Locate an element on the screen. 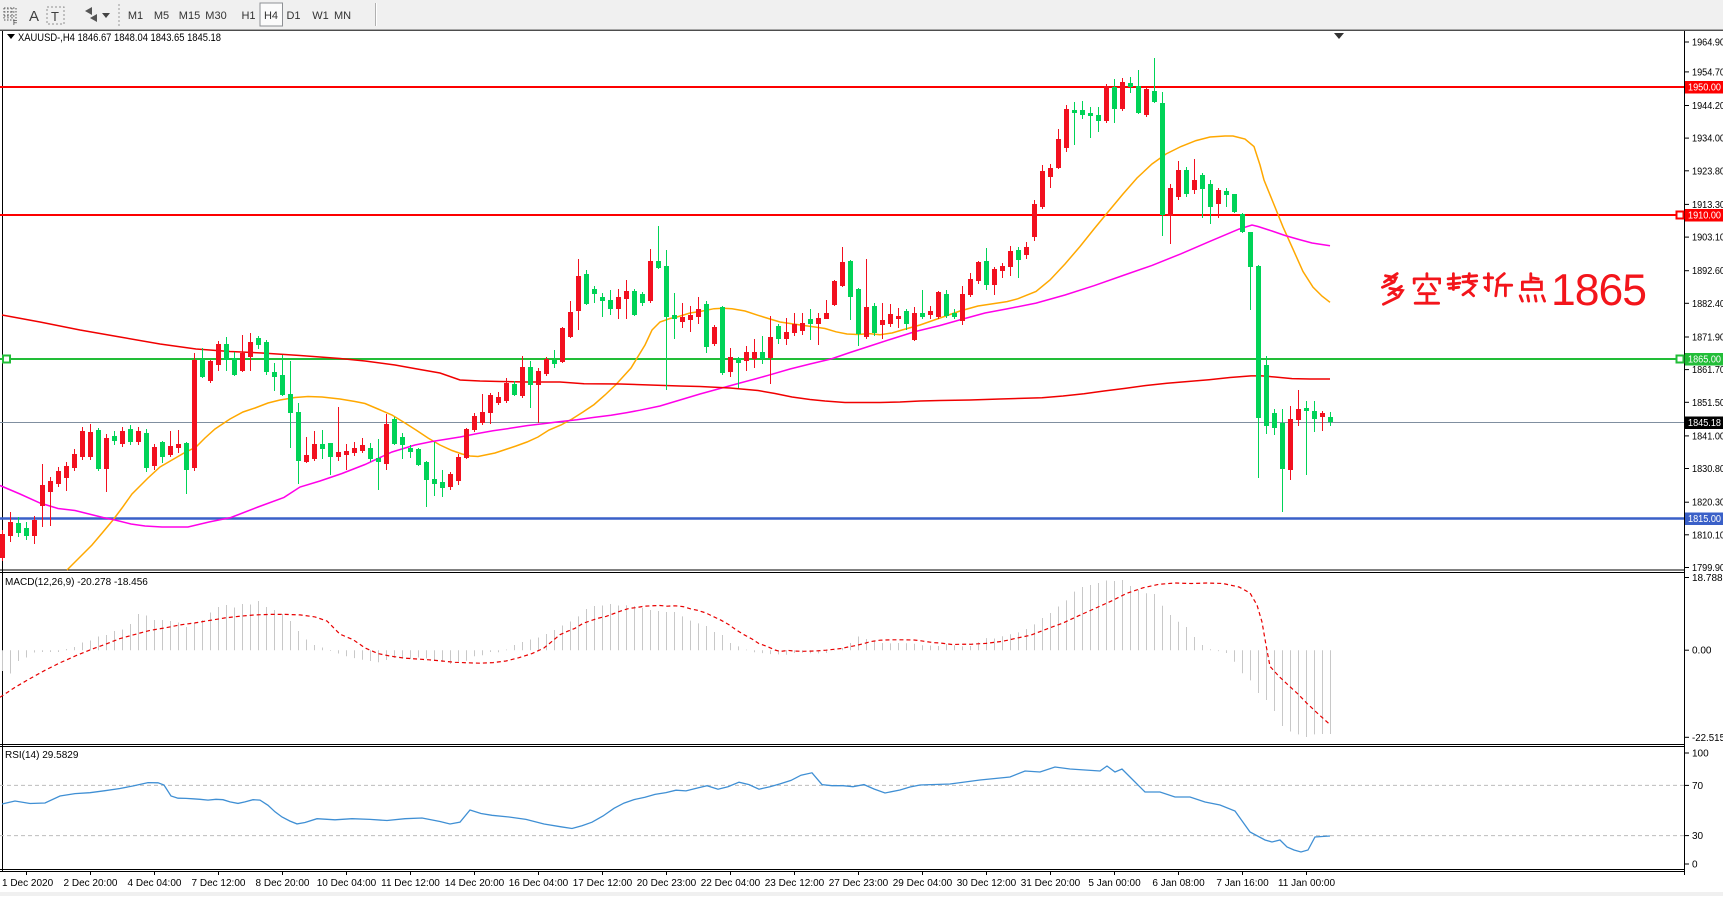 The image size is (1723, 901). svg-text: 1923.80 is located at coordinates (1707, 171).